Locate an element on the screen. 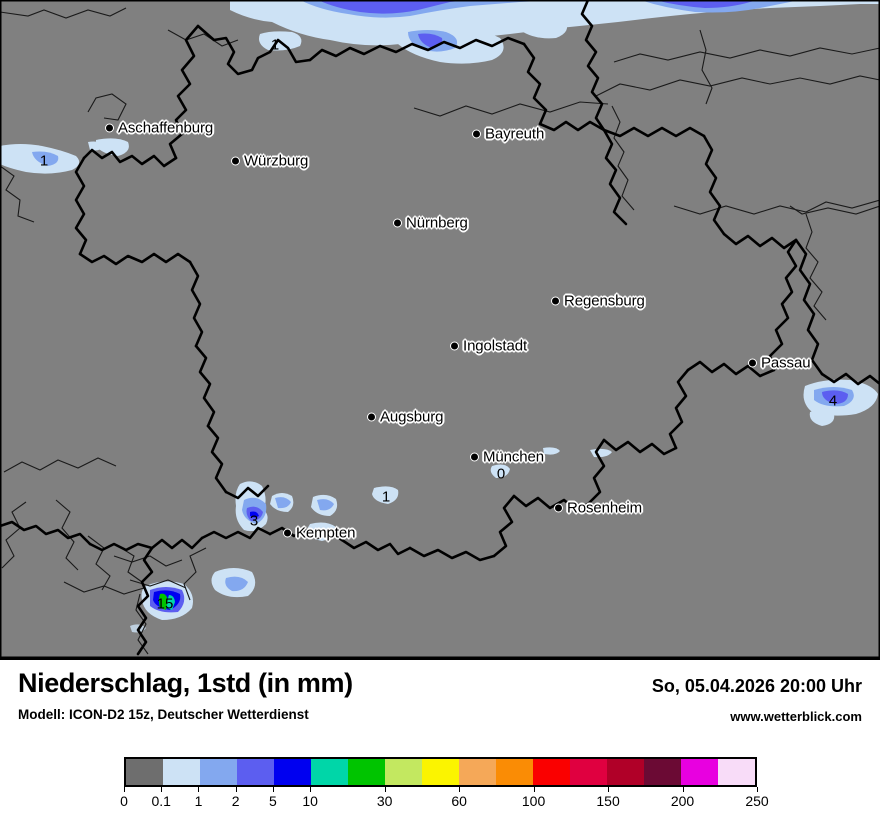 The image size is (880, 830). colorbar-labels: 0 0.1 1 2 5 10 30 60 100 150 200 250 is located at coordinates (444, 804).